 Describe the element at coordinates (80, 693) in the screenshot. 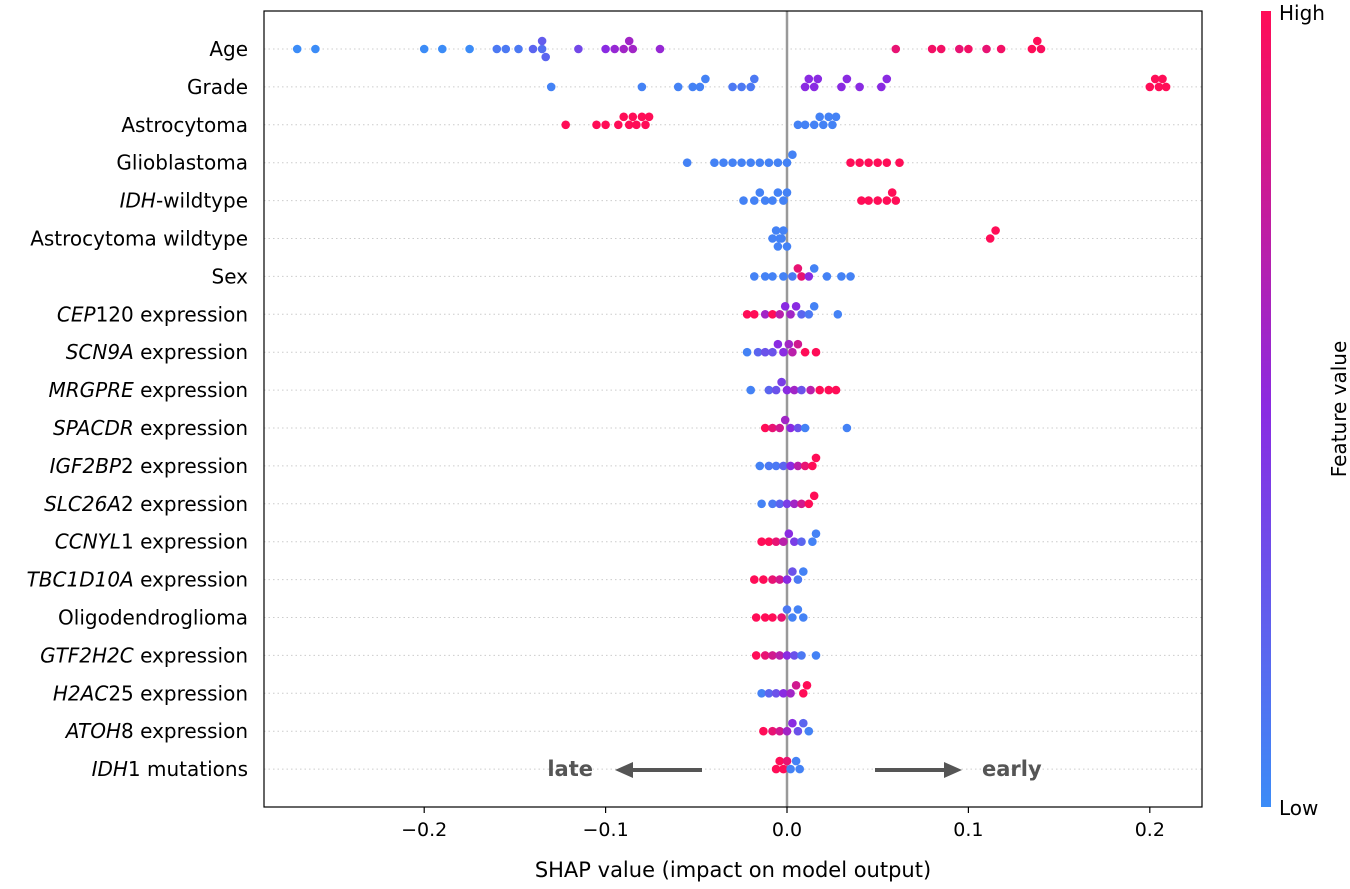

I see `feature-label-part: H2AC` at that location.